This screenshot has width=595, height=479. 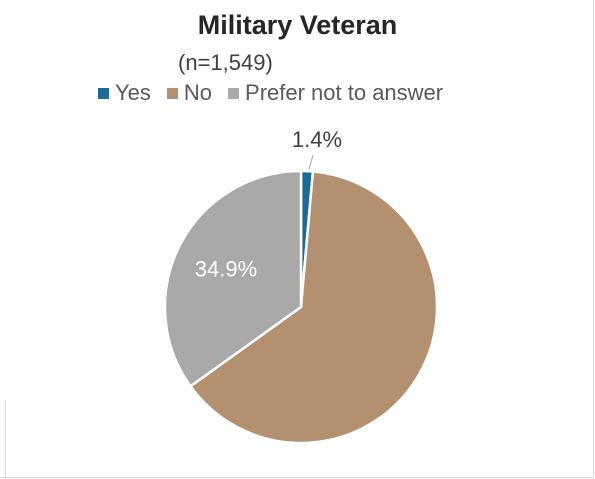 What do you see at coordinates (172, 93) in the screenshot?
I see `legend-swatch-no` at bounding box center [172, 93].